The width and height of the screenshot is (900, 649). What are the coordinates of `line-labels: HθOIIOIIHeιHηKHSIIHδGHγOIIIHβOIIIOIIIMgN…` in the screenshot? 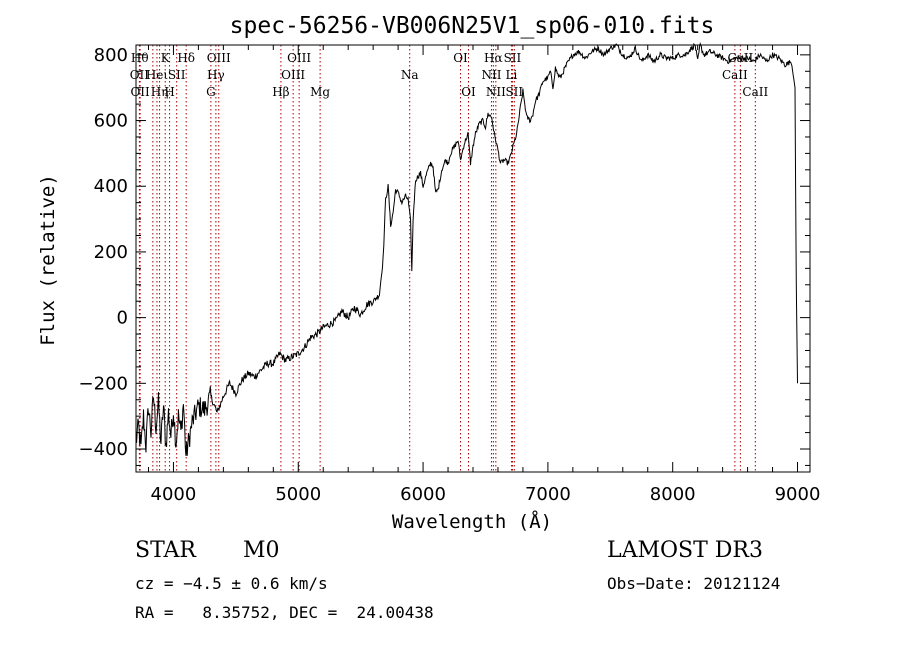 It's located at (449, 75).